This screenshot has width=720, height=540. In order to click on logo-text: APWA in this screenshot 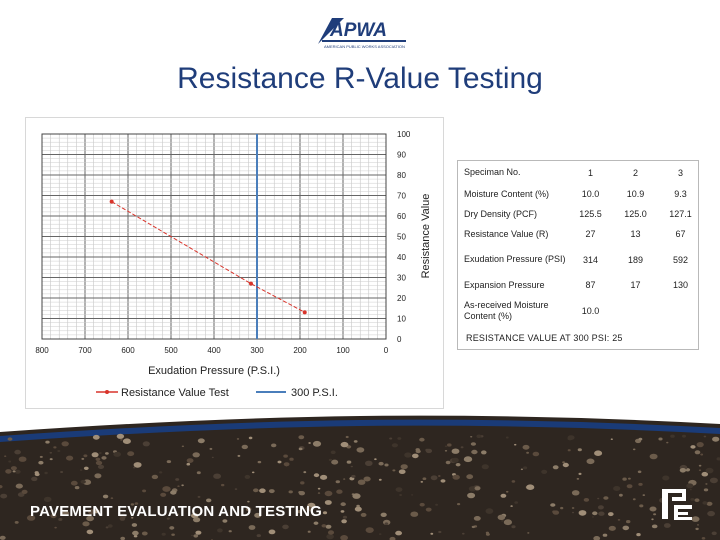, I will do `click(358, 30)`.